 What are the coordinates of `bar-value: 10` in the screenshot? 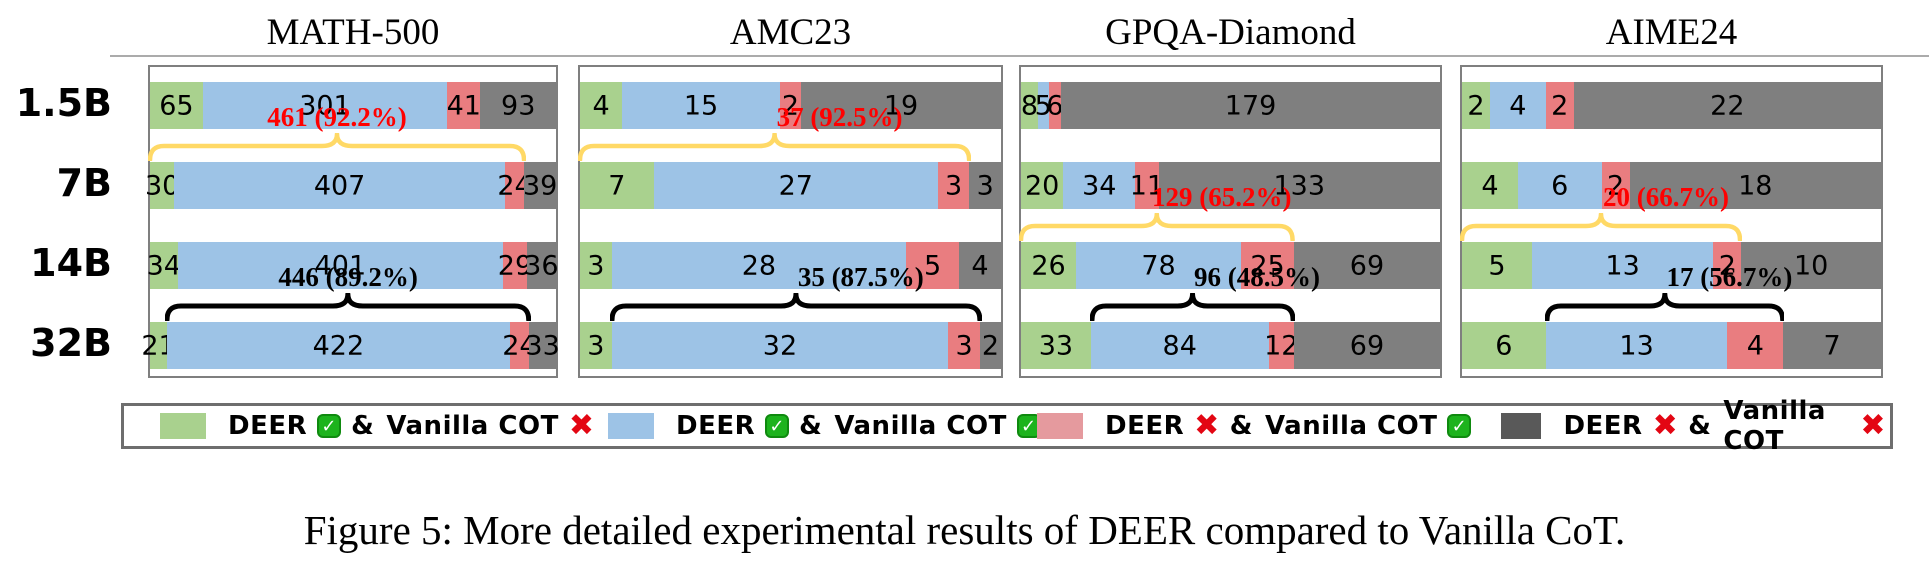 It's located at (1811, 265).